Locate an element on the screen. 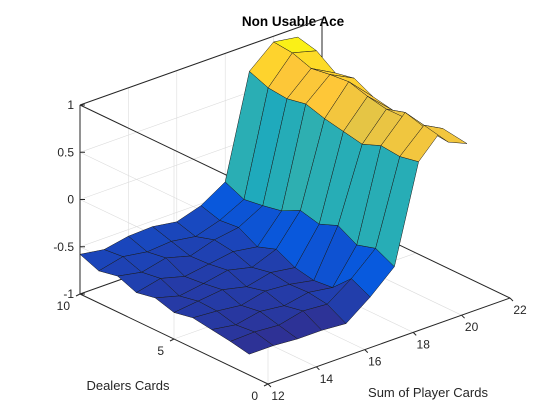 Image resolution: width=560 pixels, height=420 pixels. x-axis-label: Sum of Player Cards is located at coordinates (428, 392).